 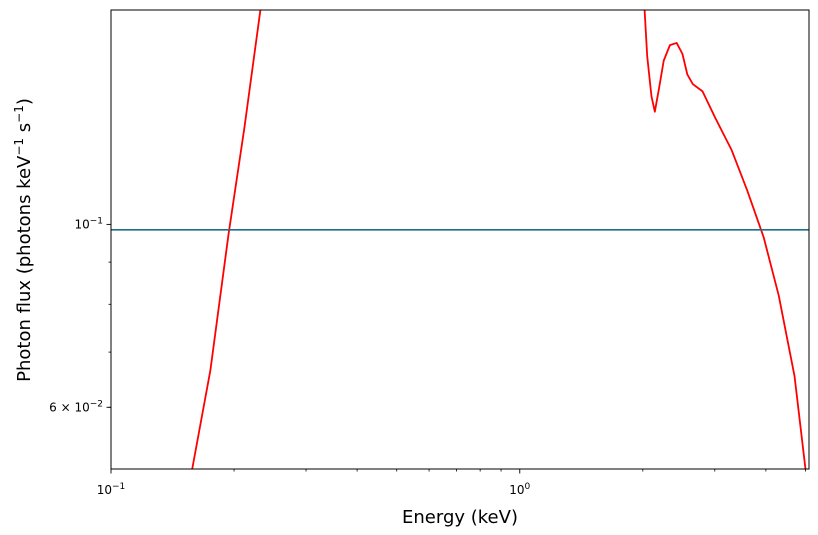 I want to click on x-tick-label: 10⁻¹, so click(x=111, y=489).